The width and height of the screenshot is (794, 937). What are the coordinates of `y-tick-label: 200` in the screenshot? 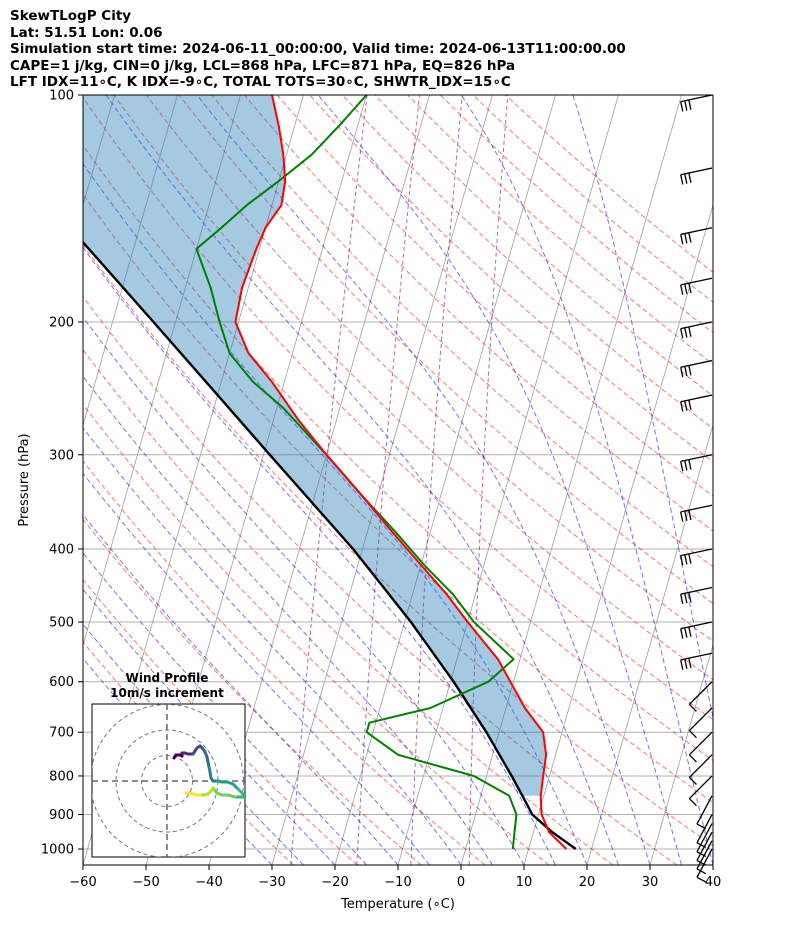 It's located at (61, 322).